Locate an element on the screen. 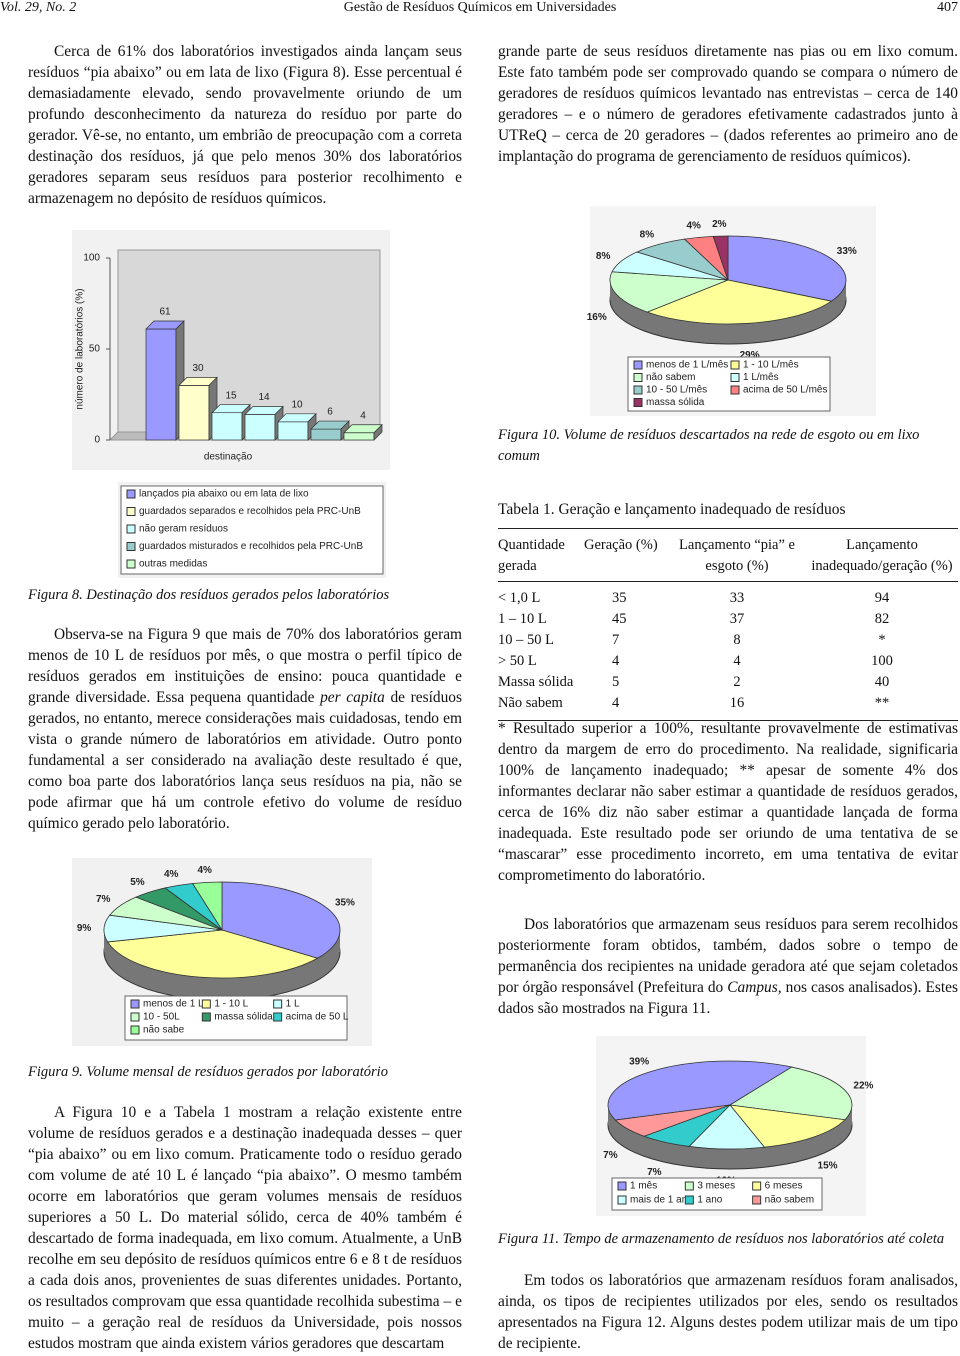  table-cell: 35 is located at coordinates (619, 598).